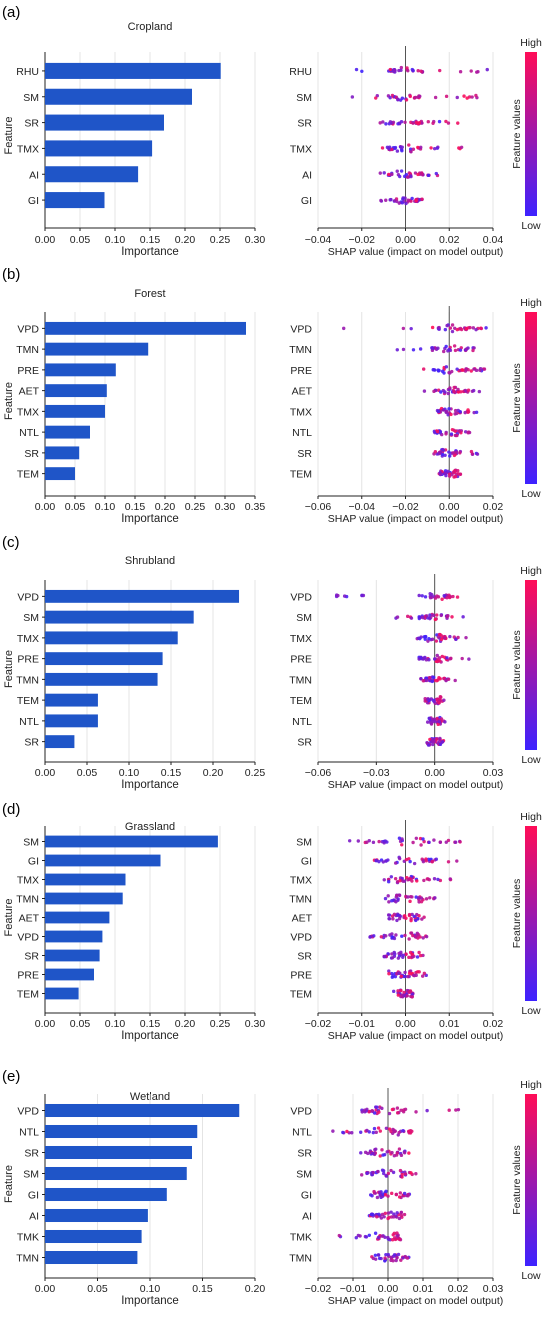  What do you see at coordinates (103, 860) in the screenshot?
I see `importance-bar-gi` at bounding box center [103, 860].